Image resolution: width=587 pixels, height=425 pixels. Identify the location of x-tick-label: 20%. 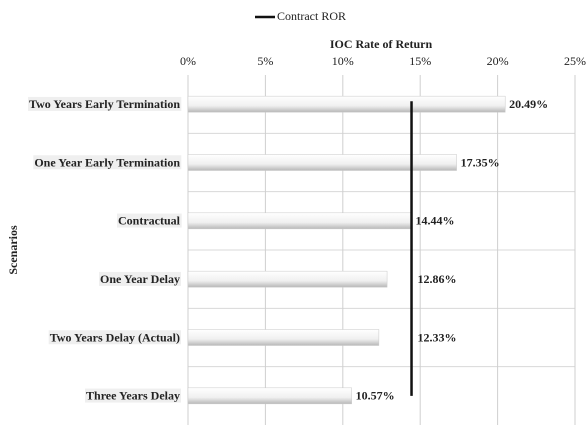
(498, 61).